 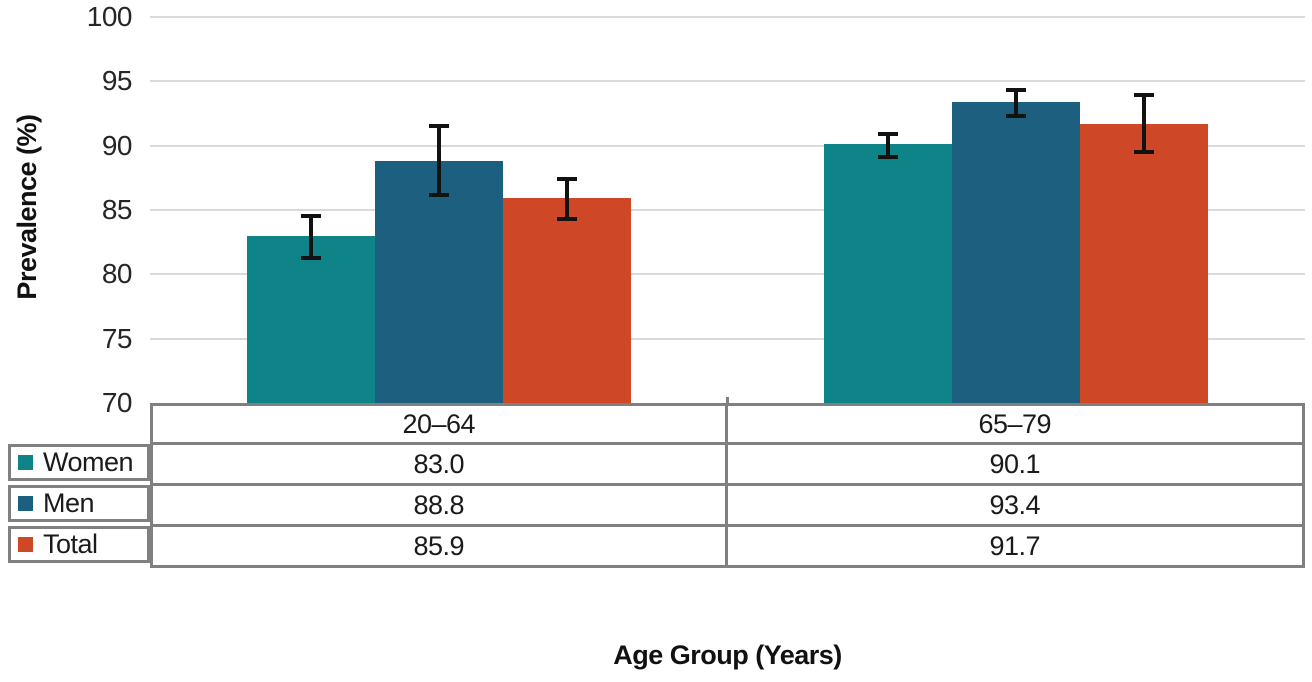 What do you see at coordinates (1016, 103) in the screenshot?
I see `error-bar-men-65-79-line` at bounding box center [1016, 103].